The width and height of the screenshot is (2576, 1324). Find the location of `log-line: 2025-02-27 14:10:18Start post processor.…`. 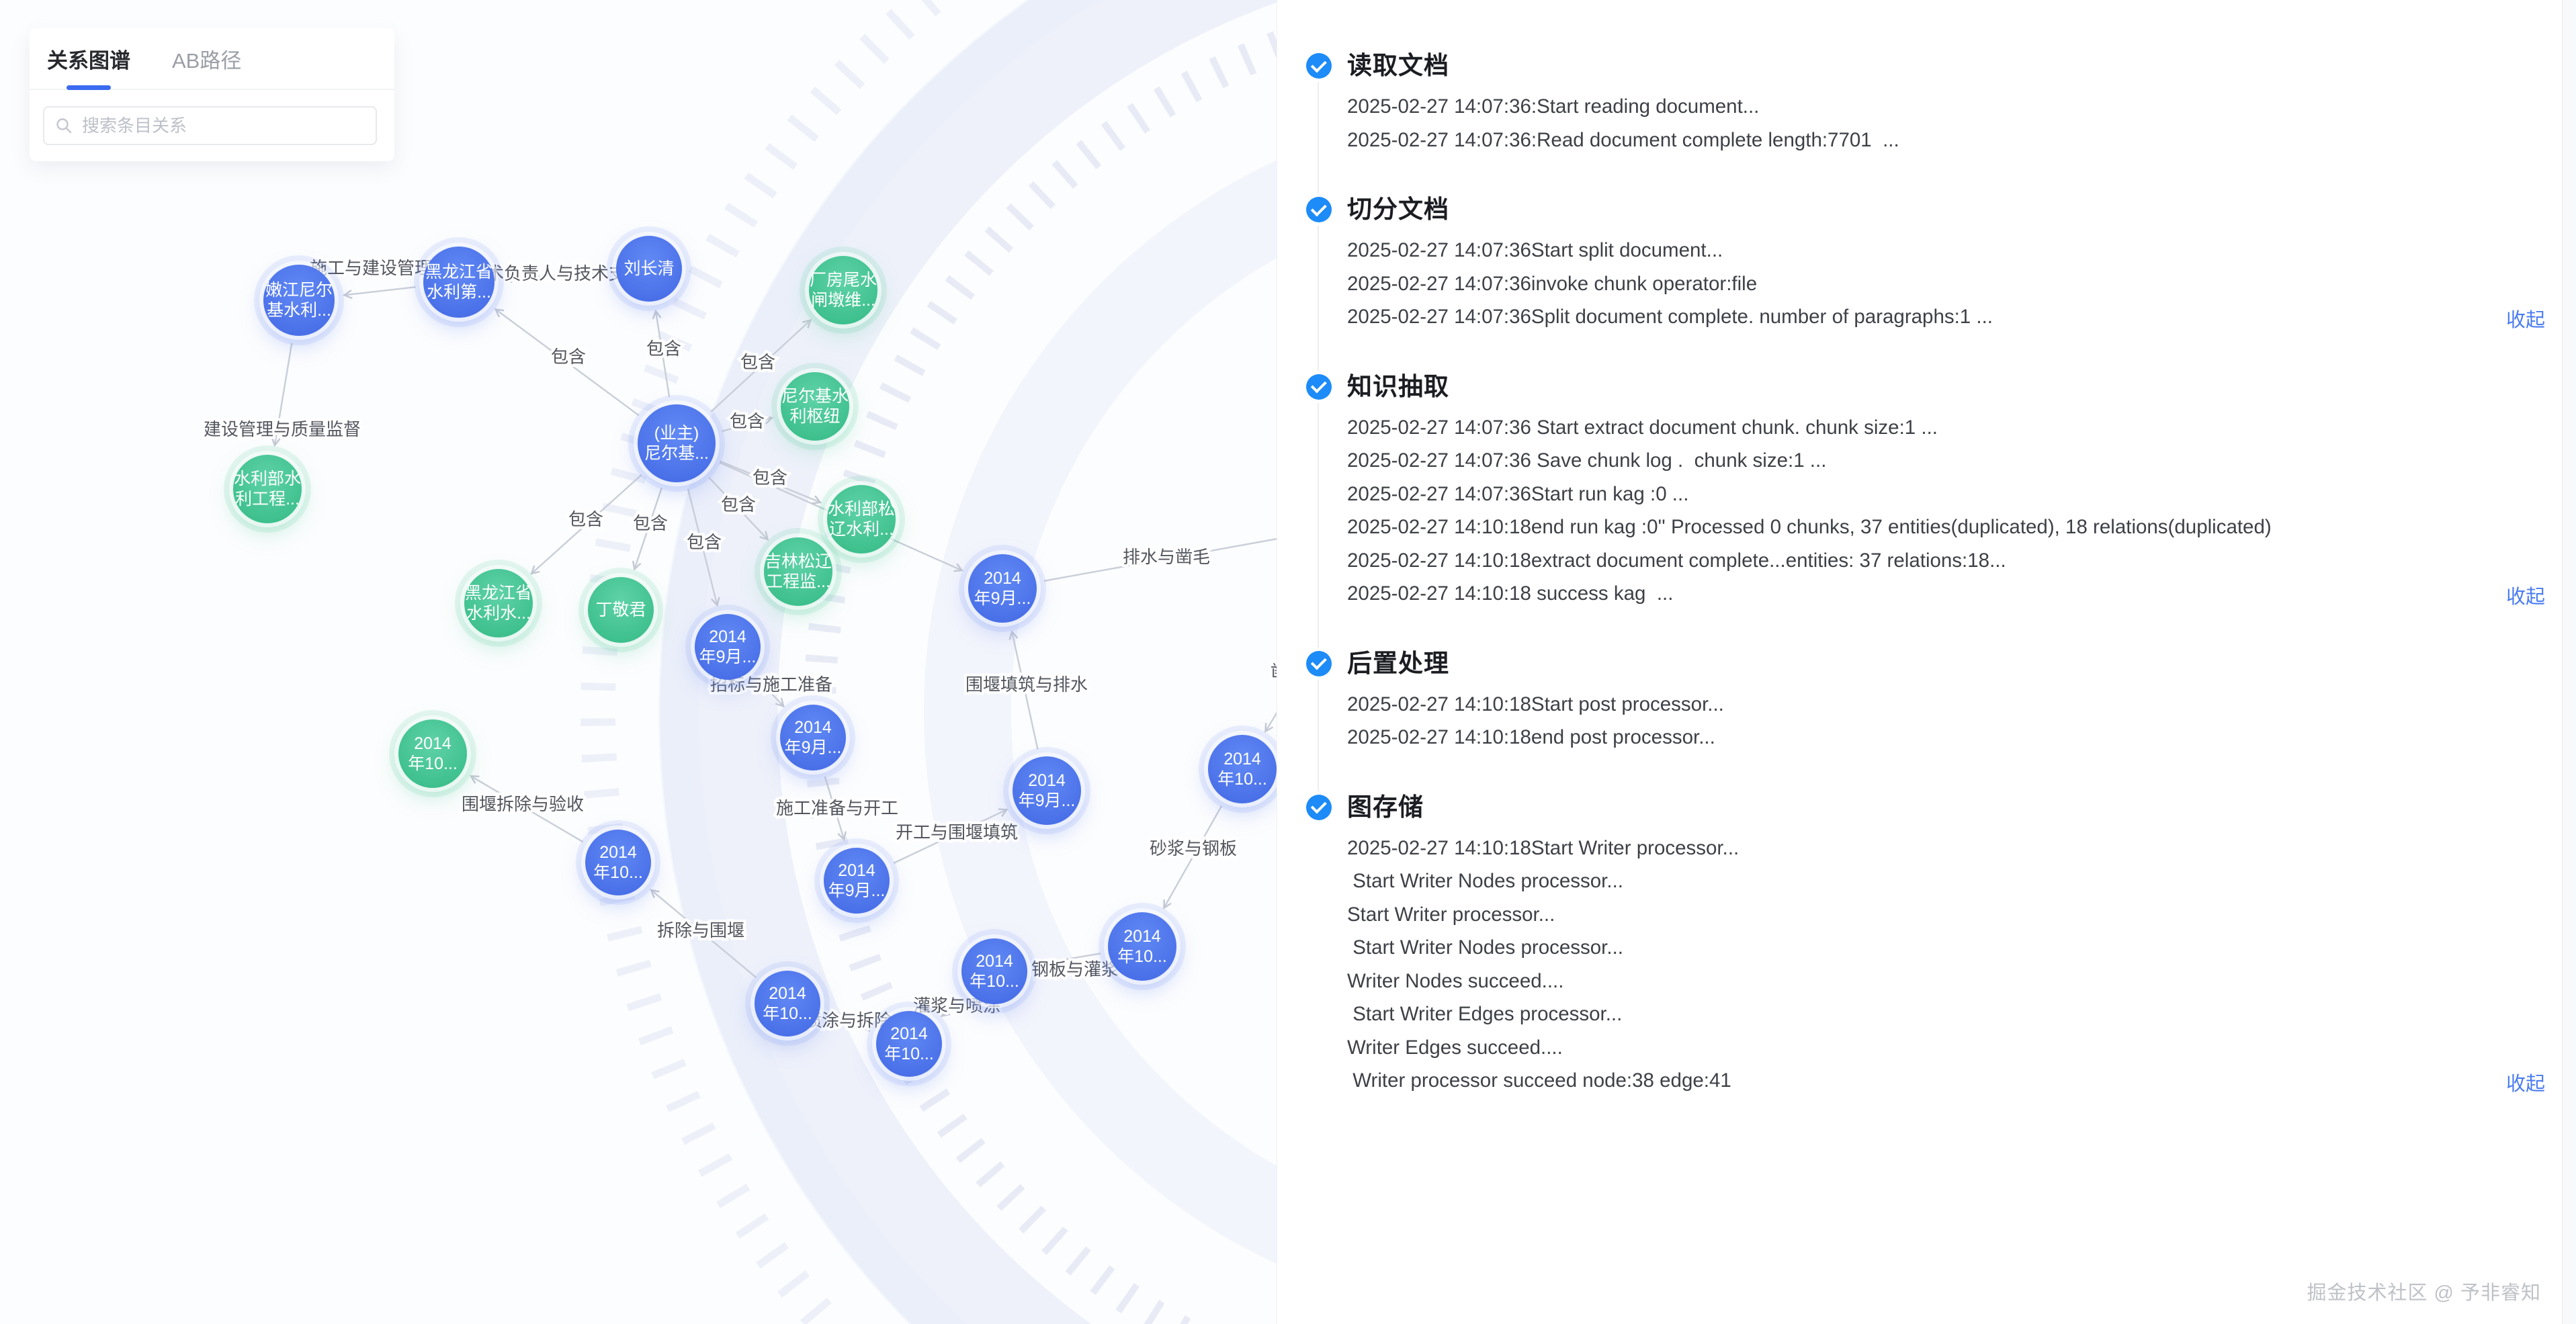

log-line: 2025-02-27 14:10:18Start post processor.… is located at coordinates (1535, 704).